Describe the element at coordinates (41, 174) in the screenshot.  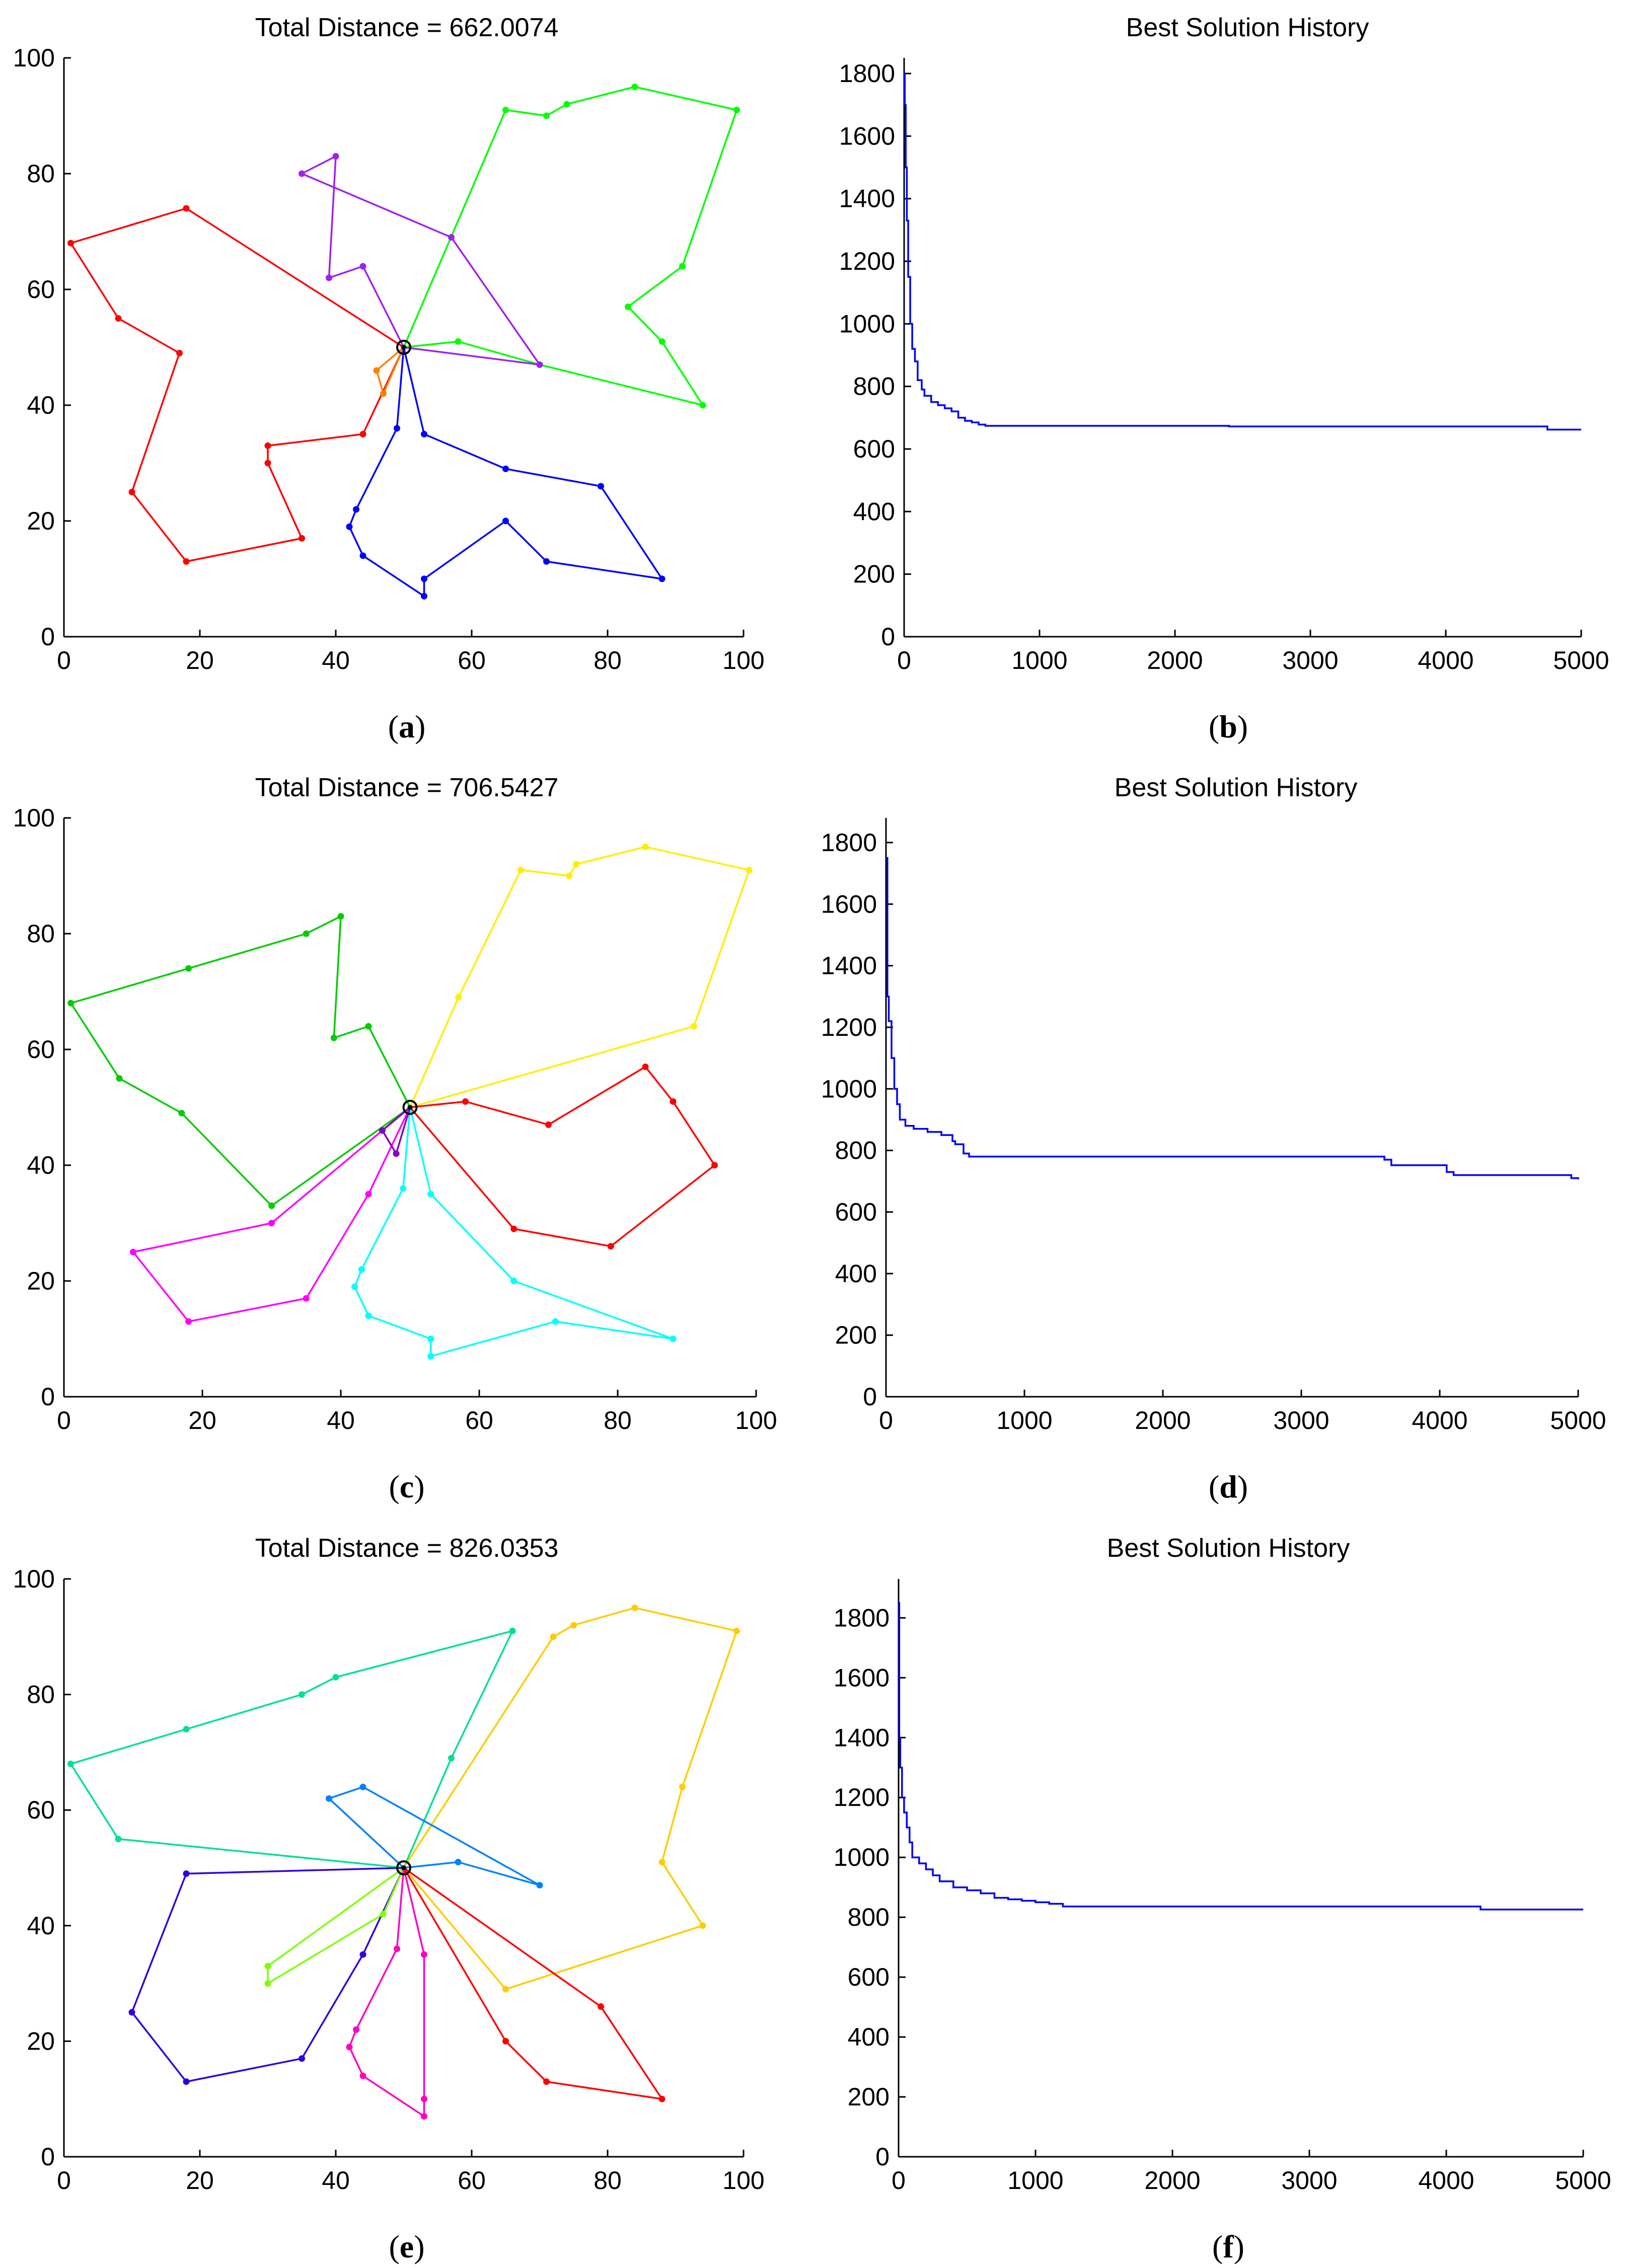
I see `y-tick-label: 80` at that location.